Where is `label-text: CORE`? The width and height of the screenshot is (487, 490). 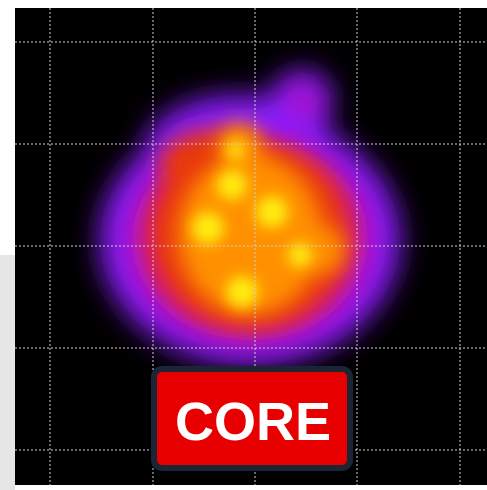 label-text: CORE is located at coordinates (253, 422).